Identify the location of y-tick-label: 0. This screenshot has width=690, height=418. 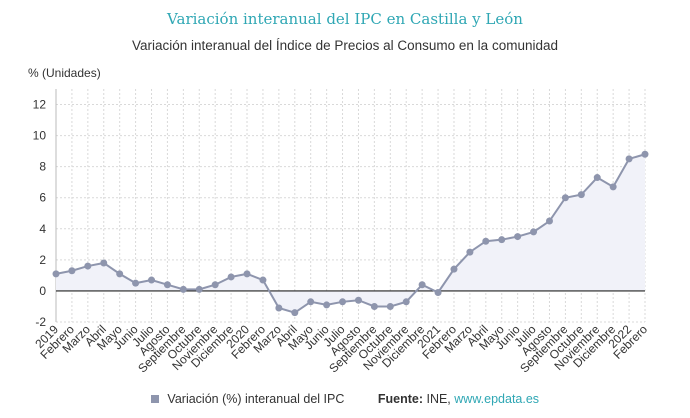
(42, 291).